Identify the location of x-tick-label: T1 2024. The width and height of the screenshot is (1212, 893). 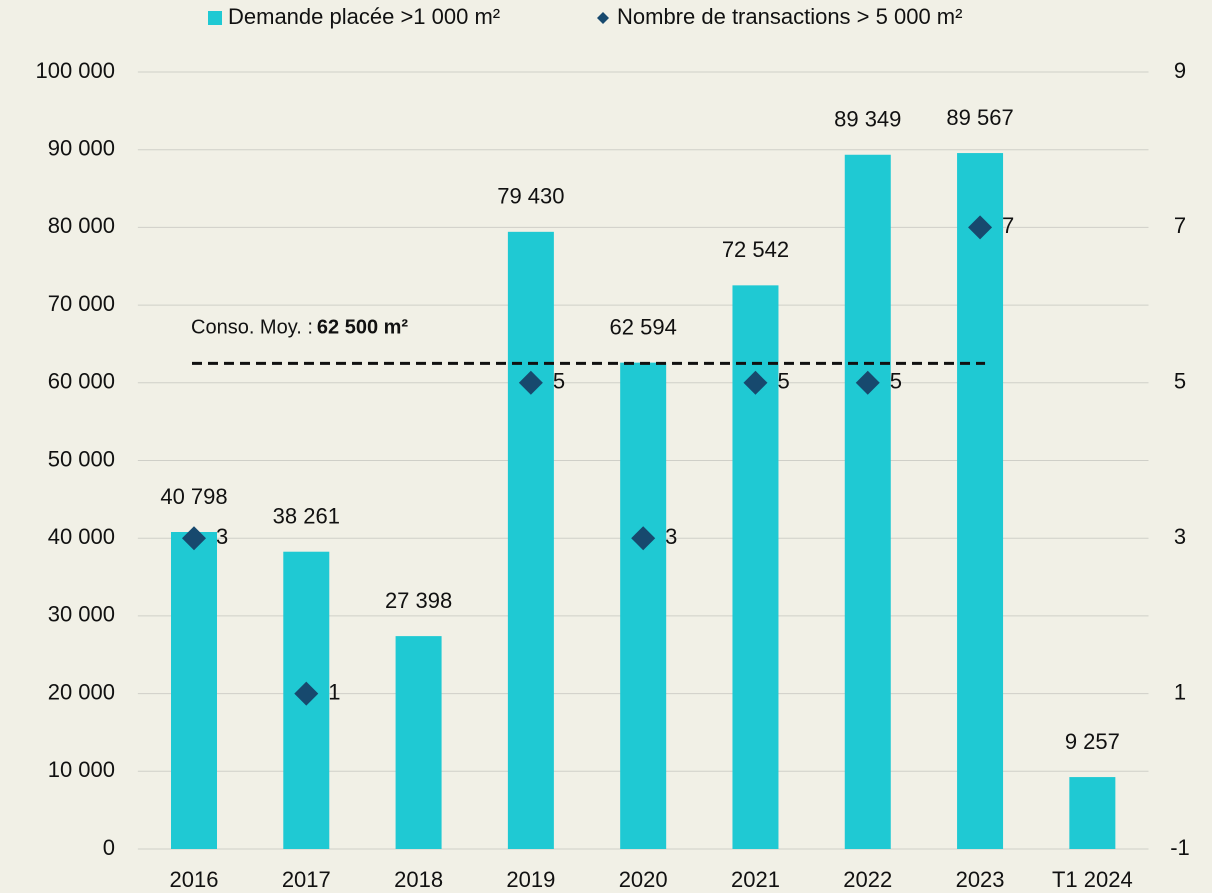
(1092, 879).